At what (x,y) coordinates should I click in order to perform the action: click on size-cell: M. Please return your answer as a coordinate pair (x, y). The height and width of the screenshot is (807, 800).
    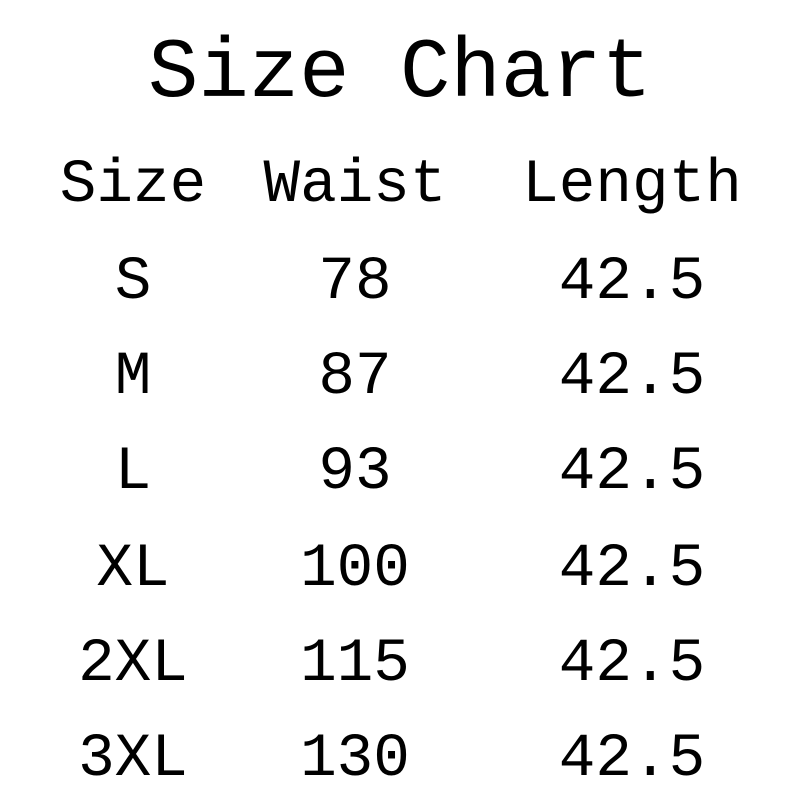
    Looking at the image, I should click on (133, 377).